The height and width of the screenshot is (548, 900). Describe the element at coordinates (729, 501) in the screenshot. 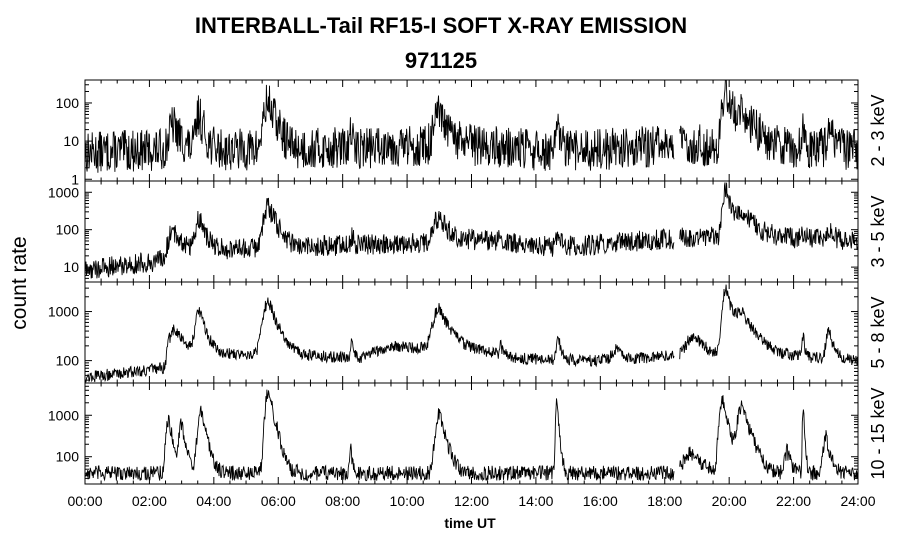

I see `x-tick-label: 20:00` at that location.